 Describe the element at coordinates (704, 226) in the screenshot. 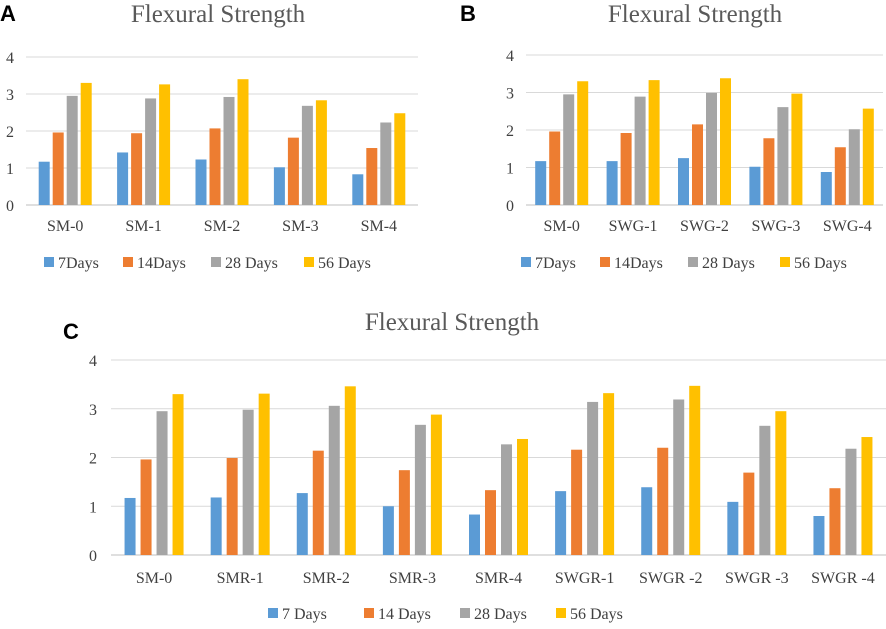

I see `x-category-label: SWG-2` at that location.